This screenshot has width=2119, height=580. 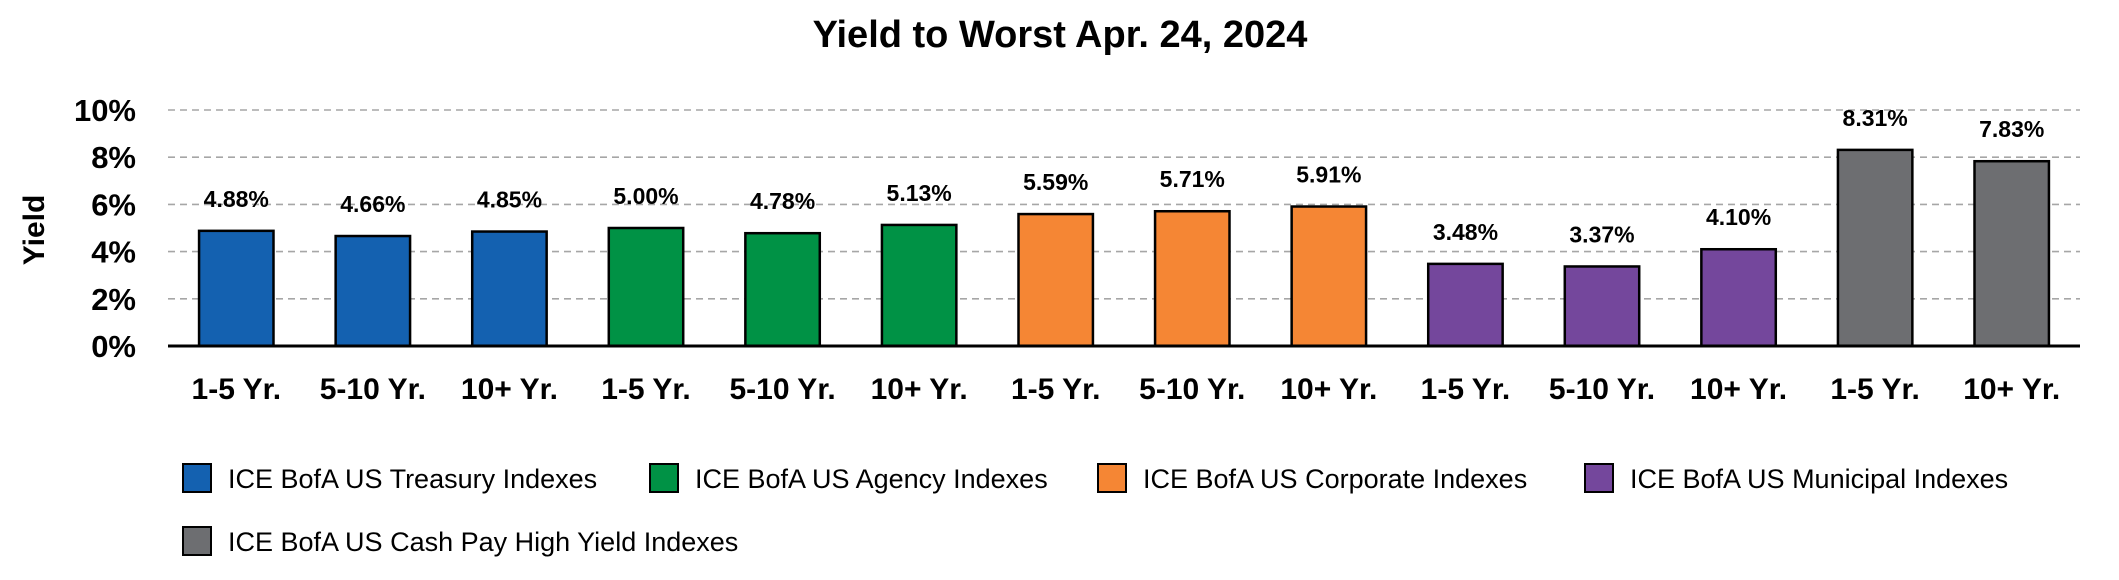 I want to click on data-label: 5.91%, so click(x=1328, y=175).